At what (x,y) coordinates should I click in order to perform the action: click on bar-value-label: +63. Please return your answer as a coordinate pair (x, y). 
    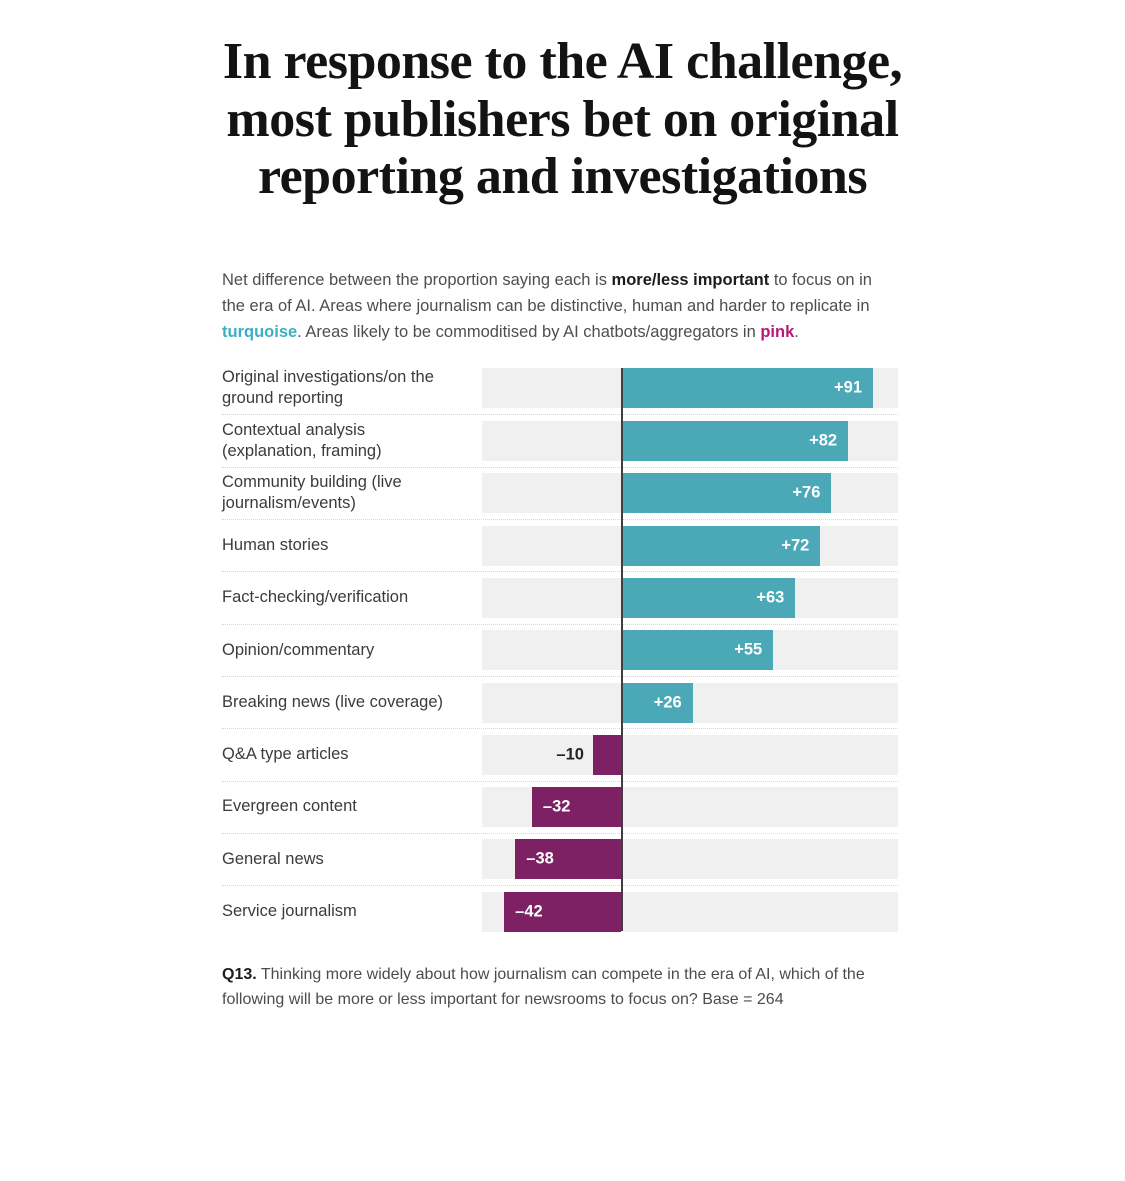
    Looking at the image, I should click on (770, 597).